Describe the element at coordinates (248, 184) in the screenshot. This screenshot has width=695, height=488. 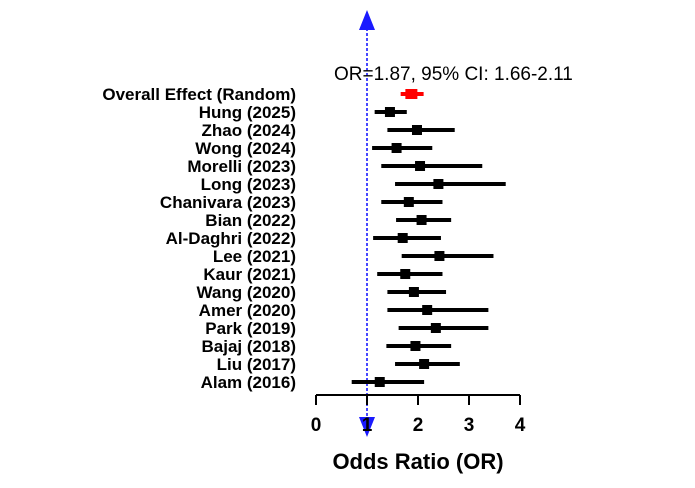
I see `study-label: Long (2023)` at that location.